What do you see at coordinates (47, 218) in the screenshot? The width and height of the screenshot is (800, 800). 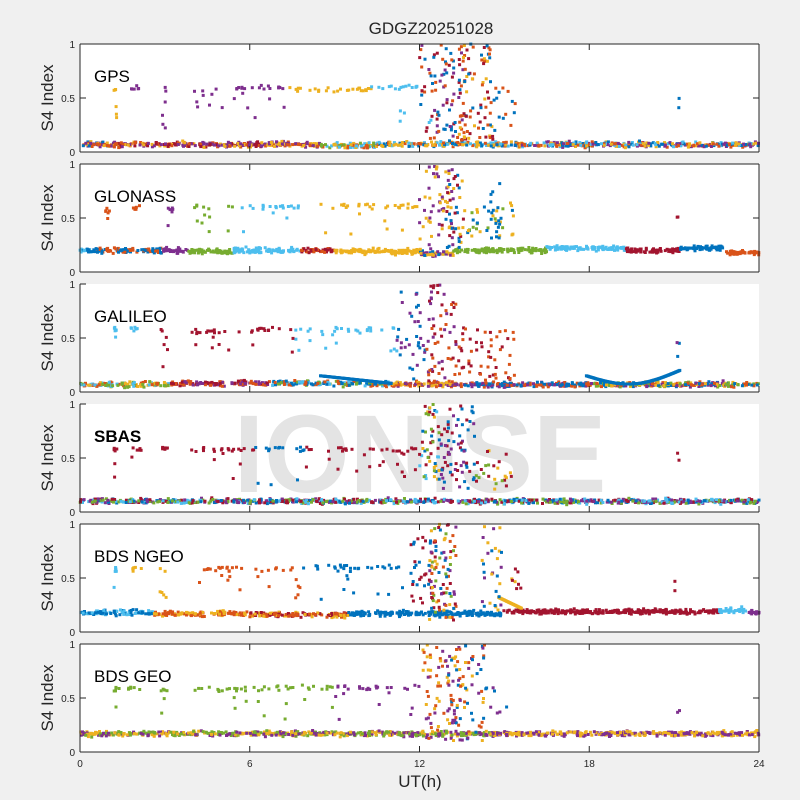 I see `y-axis-label: S4 Index` at bounding box center [47, 218].